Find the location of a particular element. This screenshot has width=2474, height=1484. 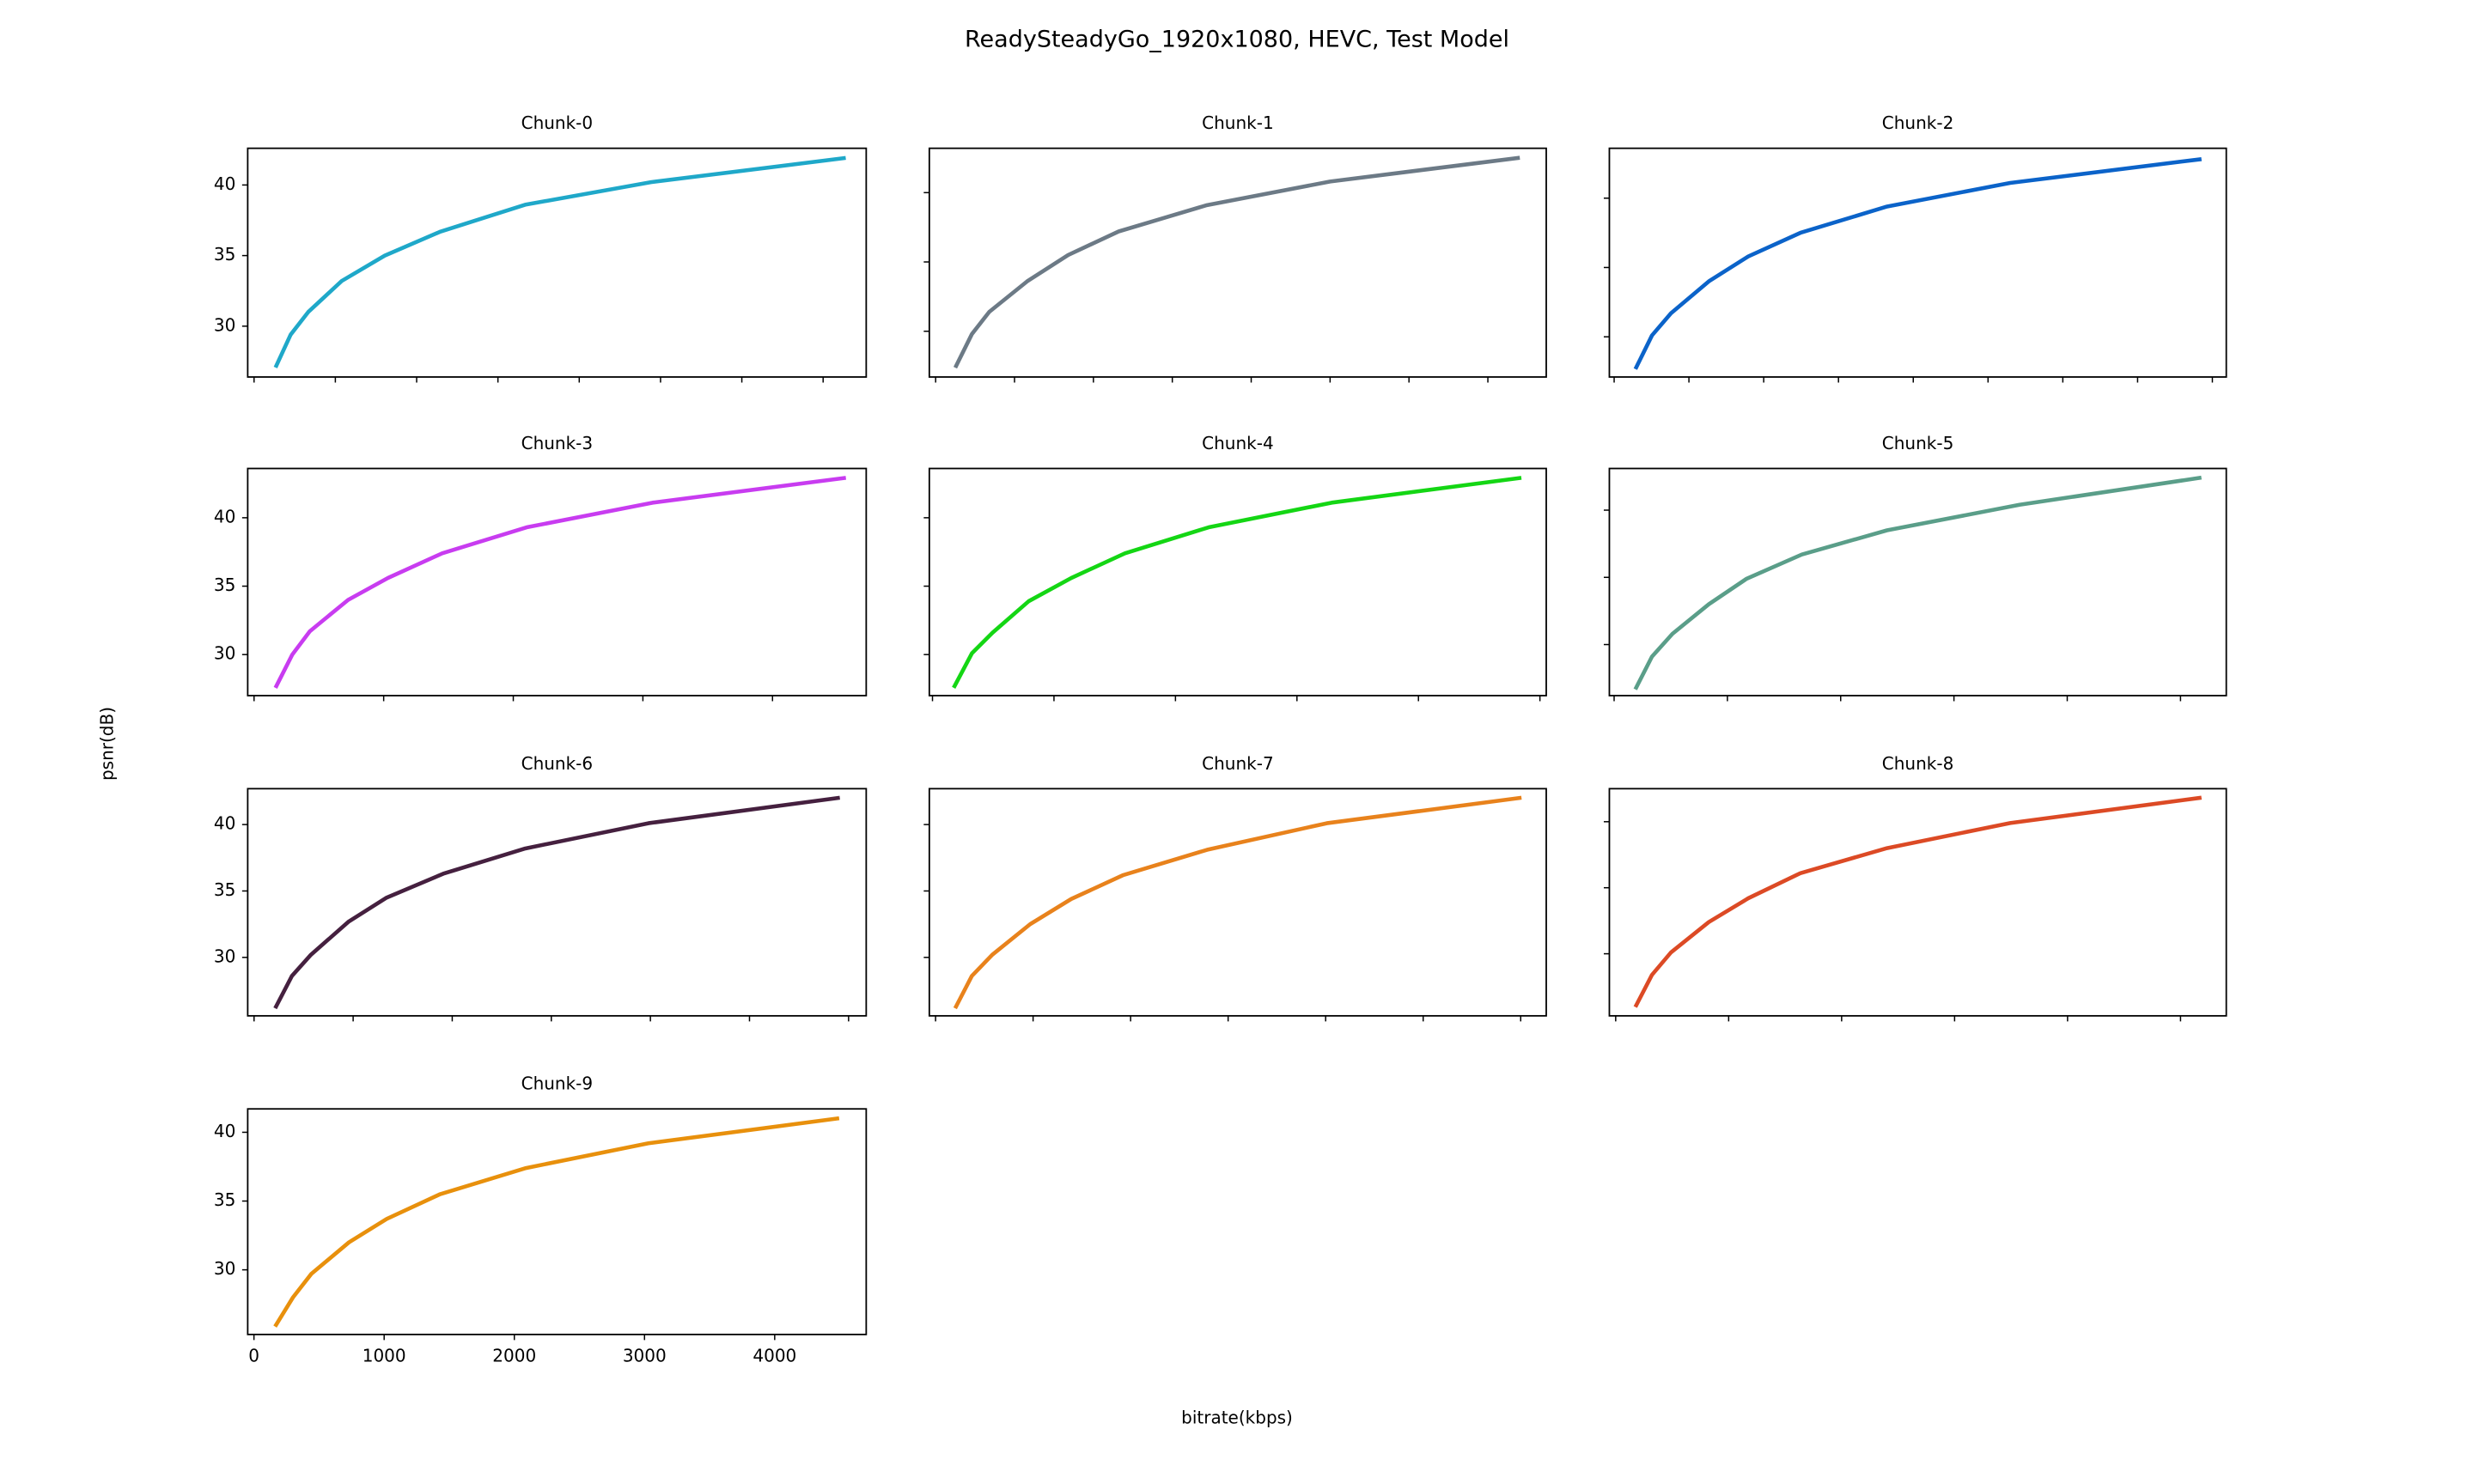

subplot-title: Chunk-1 is located at coordinates (1238, 123).